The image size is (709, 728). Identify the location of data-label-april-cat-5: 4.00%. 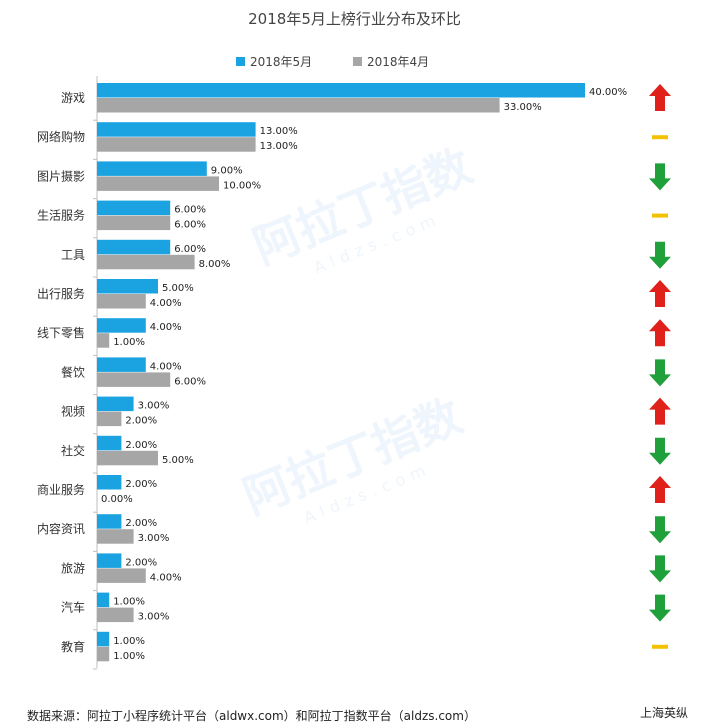
(166, 303).